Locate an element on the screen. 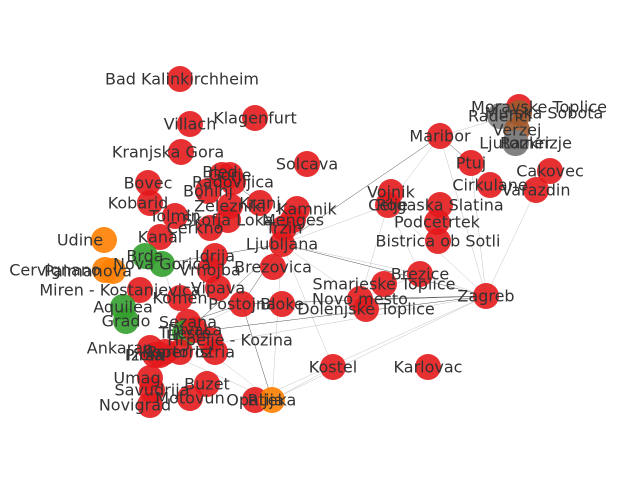  node-miren is located at coordinates (140, 290).